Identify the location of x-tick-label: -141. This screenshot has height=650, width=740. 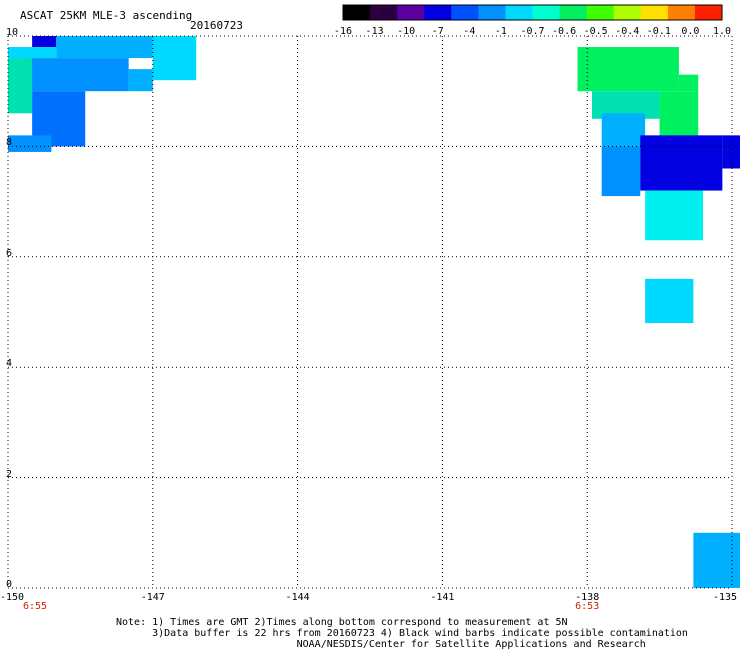
(442, 597).